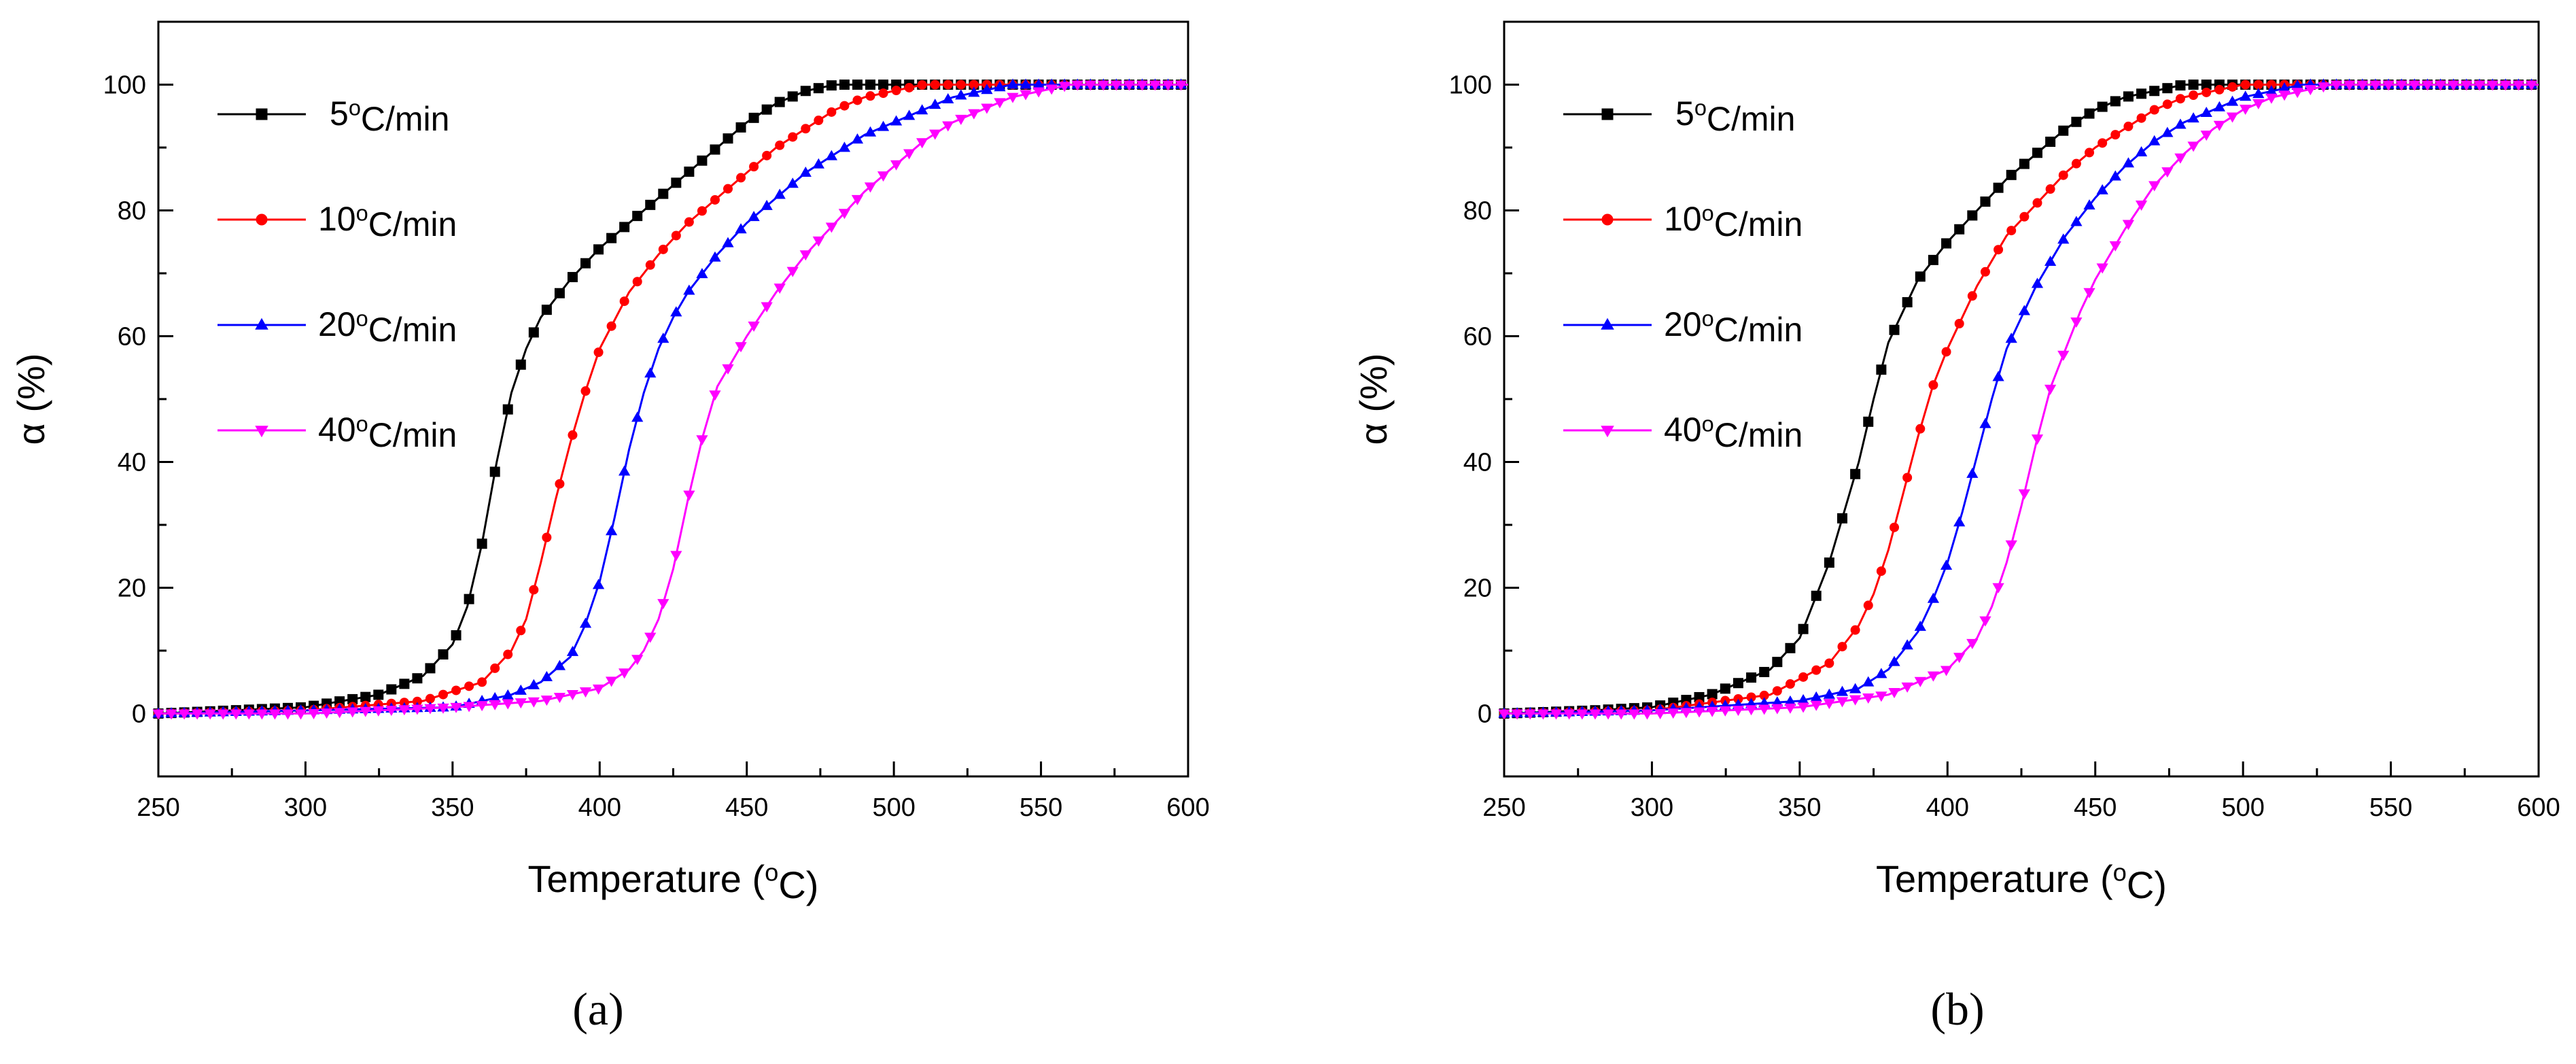 This screenshot has width=2576, height=1064. I want to click on legend-label: 5oC/min, so click(389, 117).